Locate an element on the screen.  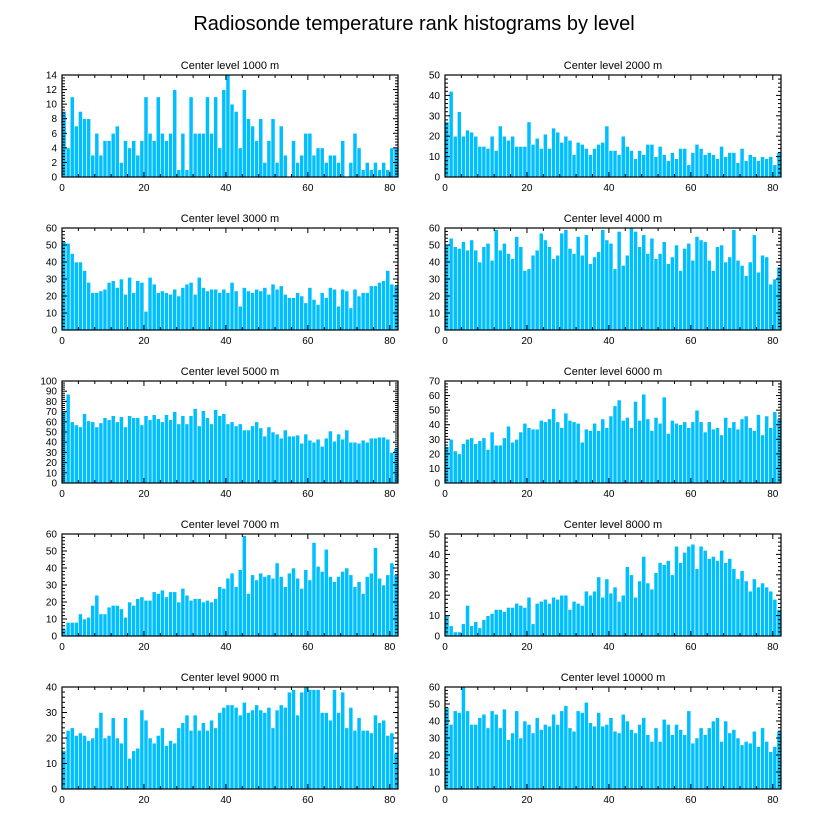
y-tick-label: 8 is located at coordinates (54, 119).